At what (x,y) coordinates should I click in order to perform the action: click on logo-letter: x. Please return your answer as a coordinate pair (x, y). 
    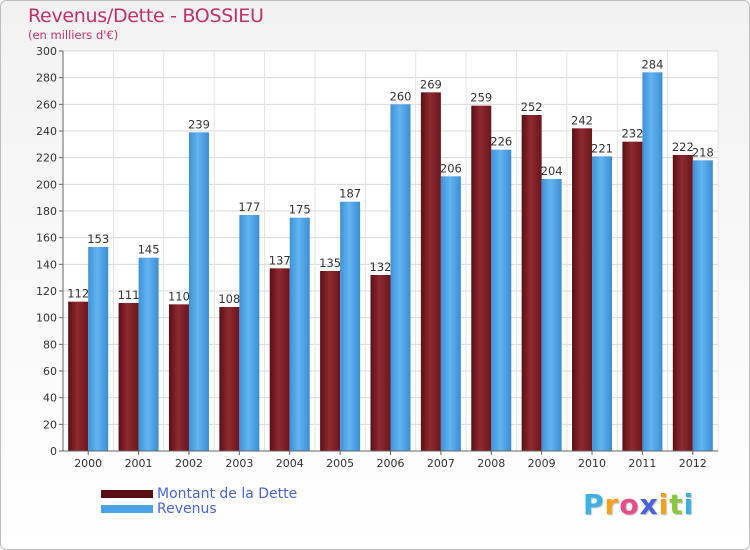
    Looking at the image, I should click on (649, 504).